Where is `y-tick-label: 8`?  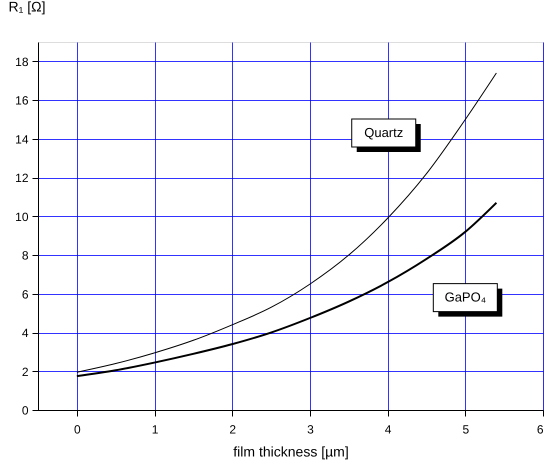 y-tick-label: 8 is located at coordinates (25, 255).